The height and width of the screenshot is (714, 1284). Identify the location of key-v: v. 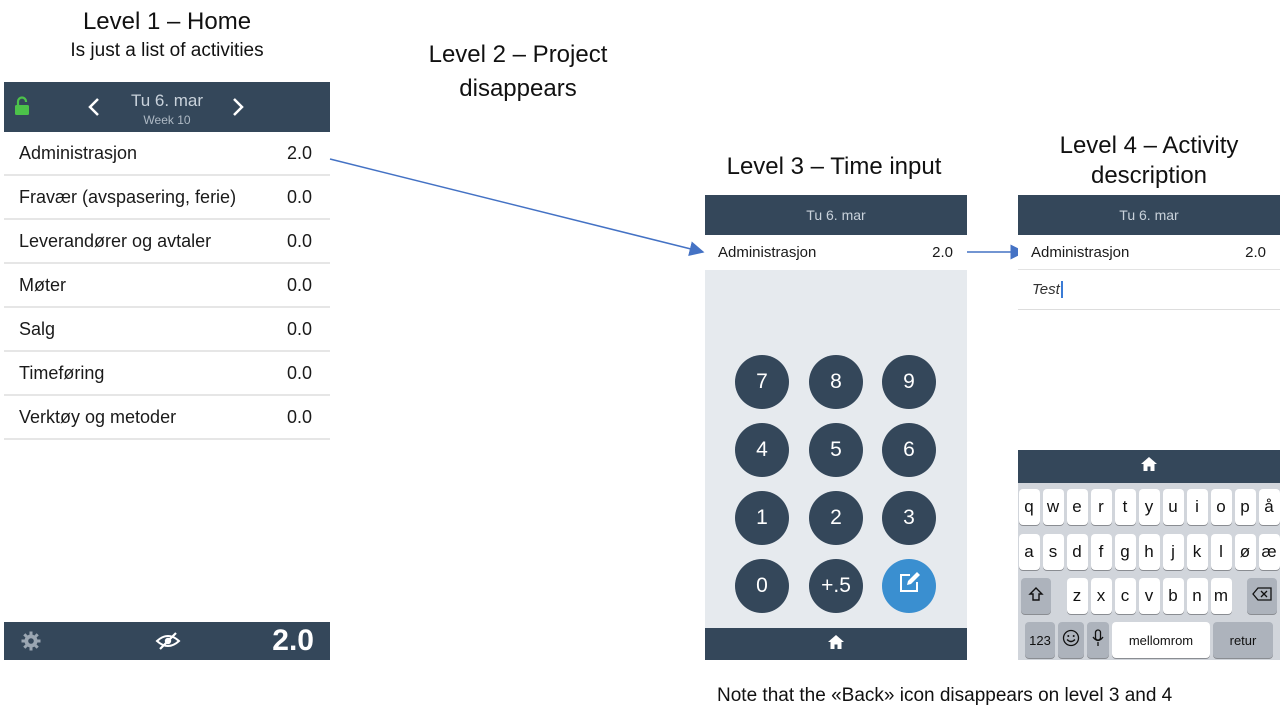
(1149, 596).